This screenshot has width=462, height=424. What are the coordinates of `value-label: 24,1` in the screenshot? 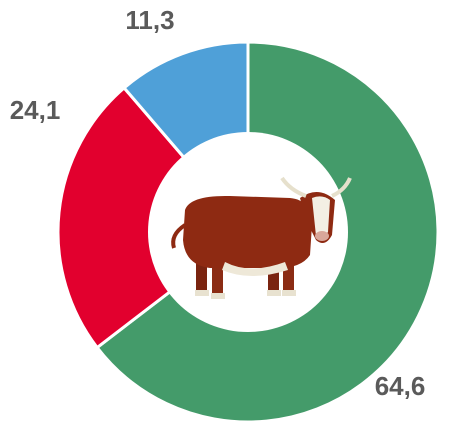 It's located at (35, 110).